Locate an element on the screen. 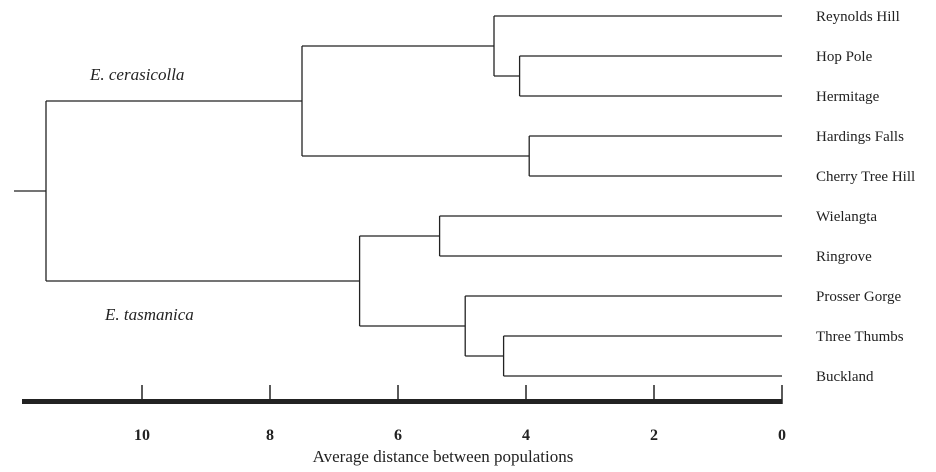 This screenshot has height=472, width=936. x-tick-label: 4 is located at coordinates (526, 435).